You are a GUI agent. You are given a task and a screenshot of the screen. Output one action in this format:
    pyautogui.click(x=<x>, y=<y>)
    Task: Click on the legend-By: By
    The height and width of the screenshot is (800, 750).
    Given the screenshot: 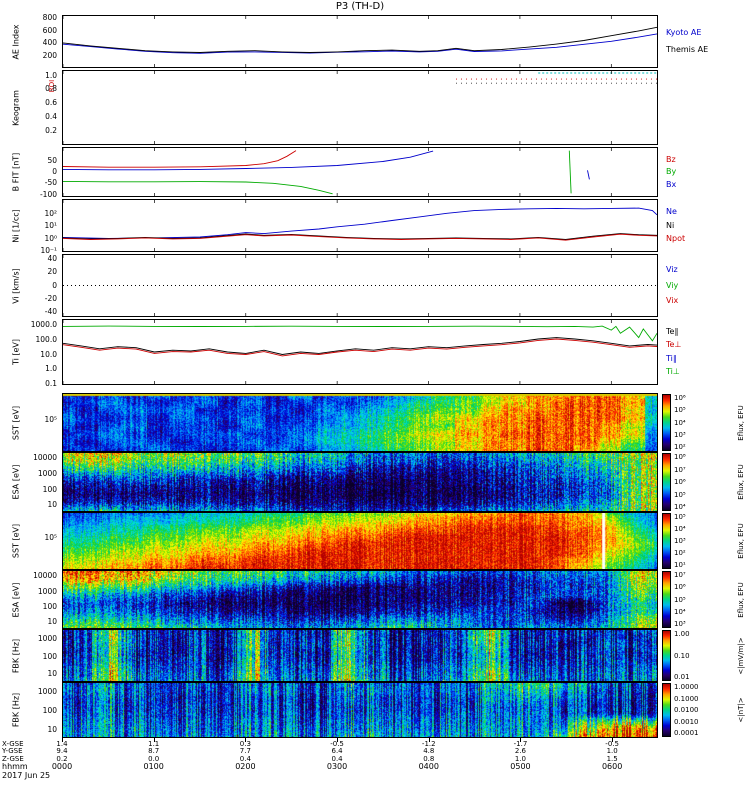 What is the action you would take?
    pyautogui.click(x=671, y=171)
    